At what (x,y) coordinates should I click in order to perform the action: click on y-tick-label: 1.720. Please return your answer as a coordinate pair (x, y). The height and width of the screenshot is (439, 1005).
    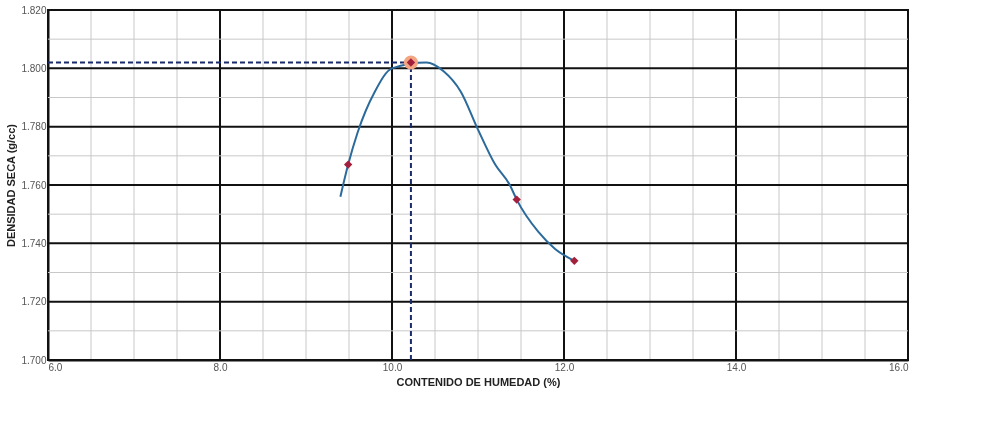
    Looking at the image, I should click on (34, 302).